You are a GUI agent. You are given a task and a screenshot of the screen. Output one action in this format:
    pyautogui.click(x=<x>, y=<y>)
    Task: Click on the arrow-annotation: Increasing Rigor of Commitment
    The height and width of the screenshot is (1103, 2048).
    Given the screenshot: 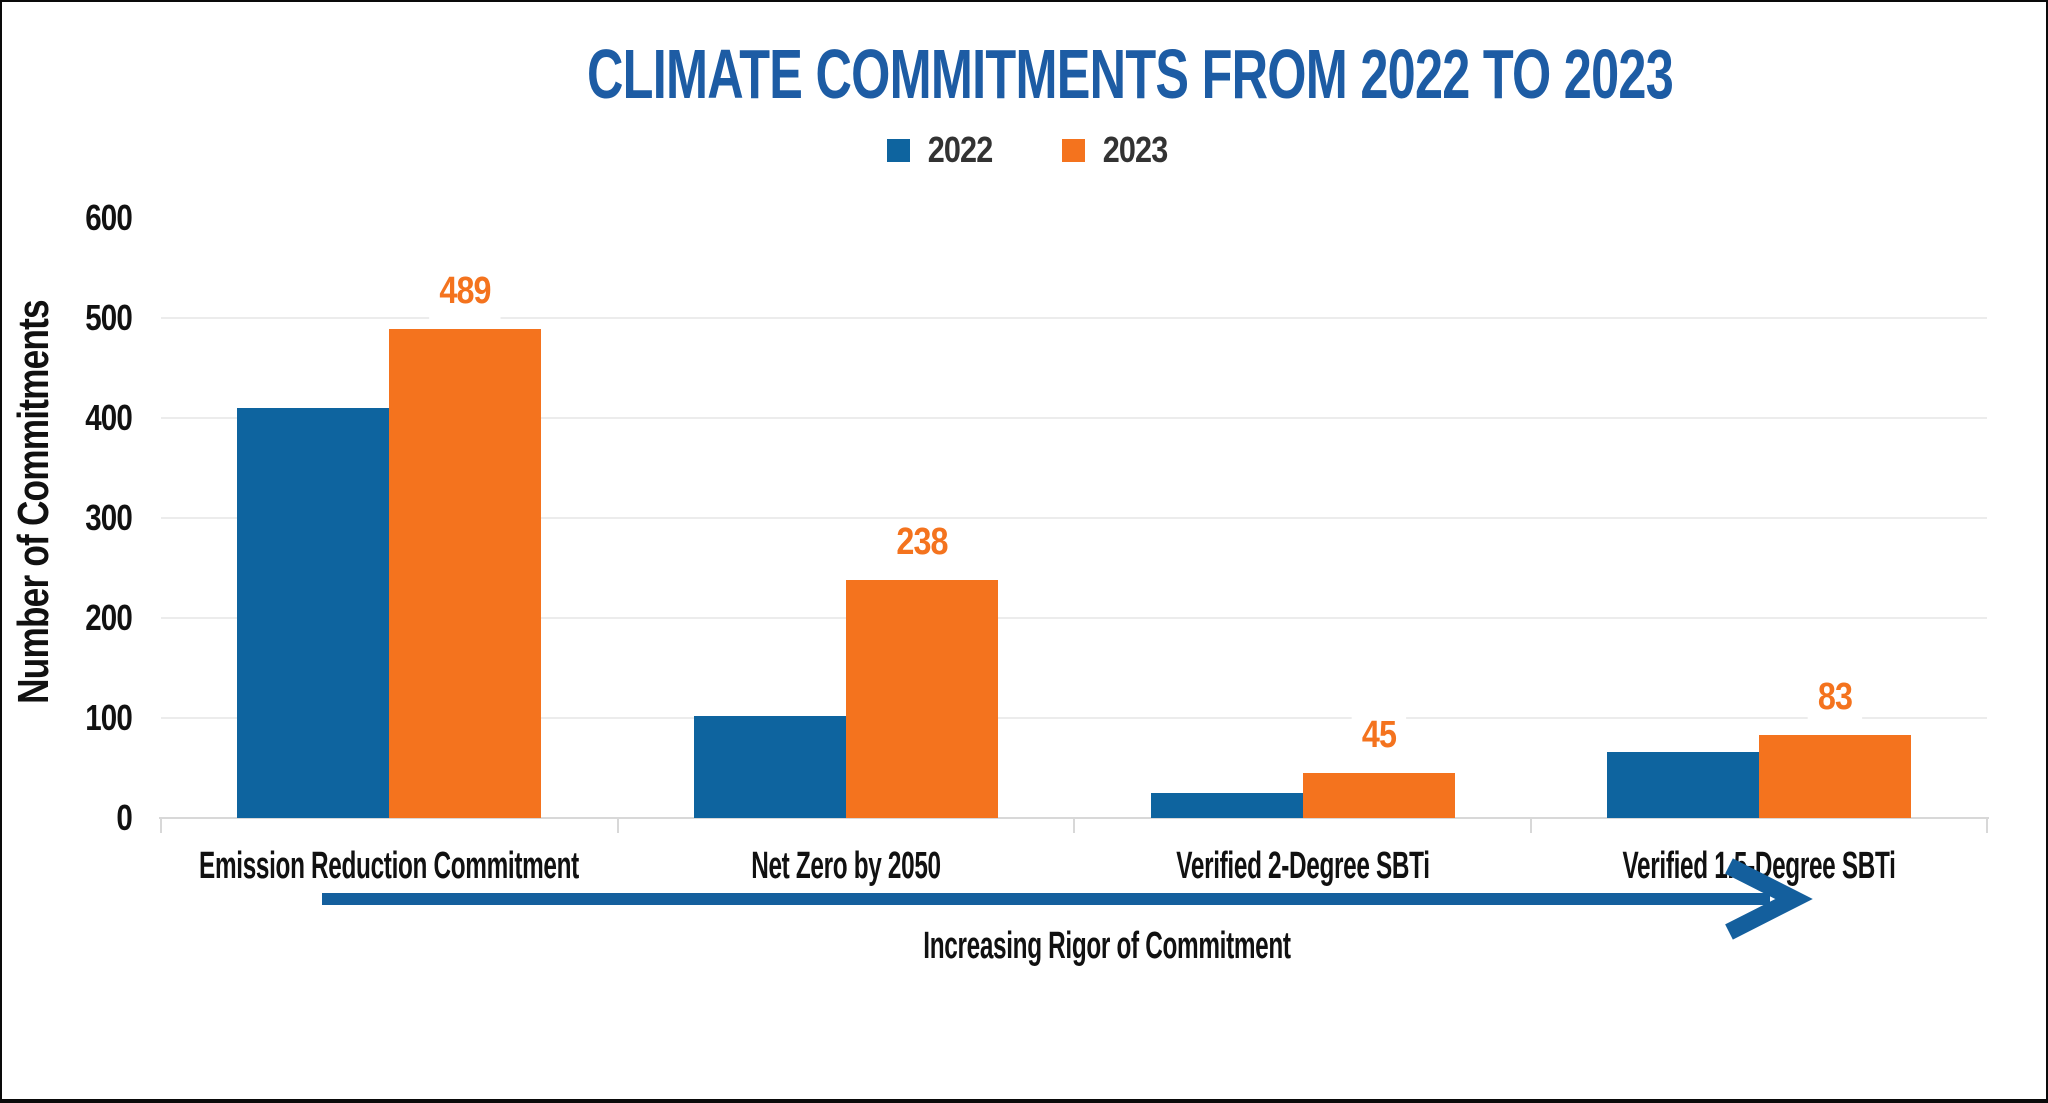 What is the action you would take?
    pyautogui.click(x=1107, y=946)
    